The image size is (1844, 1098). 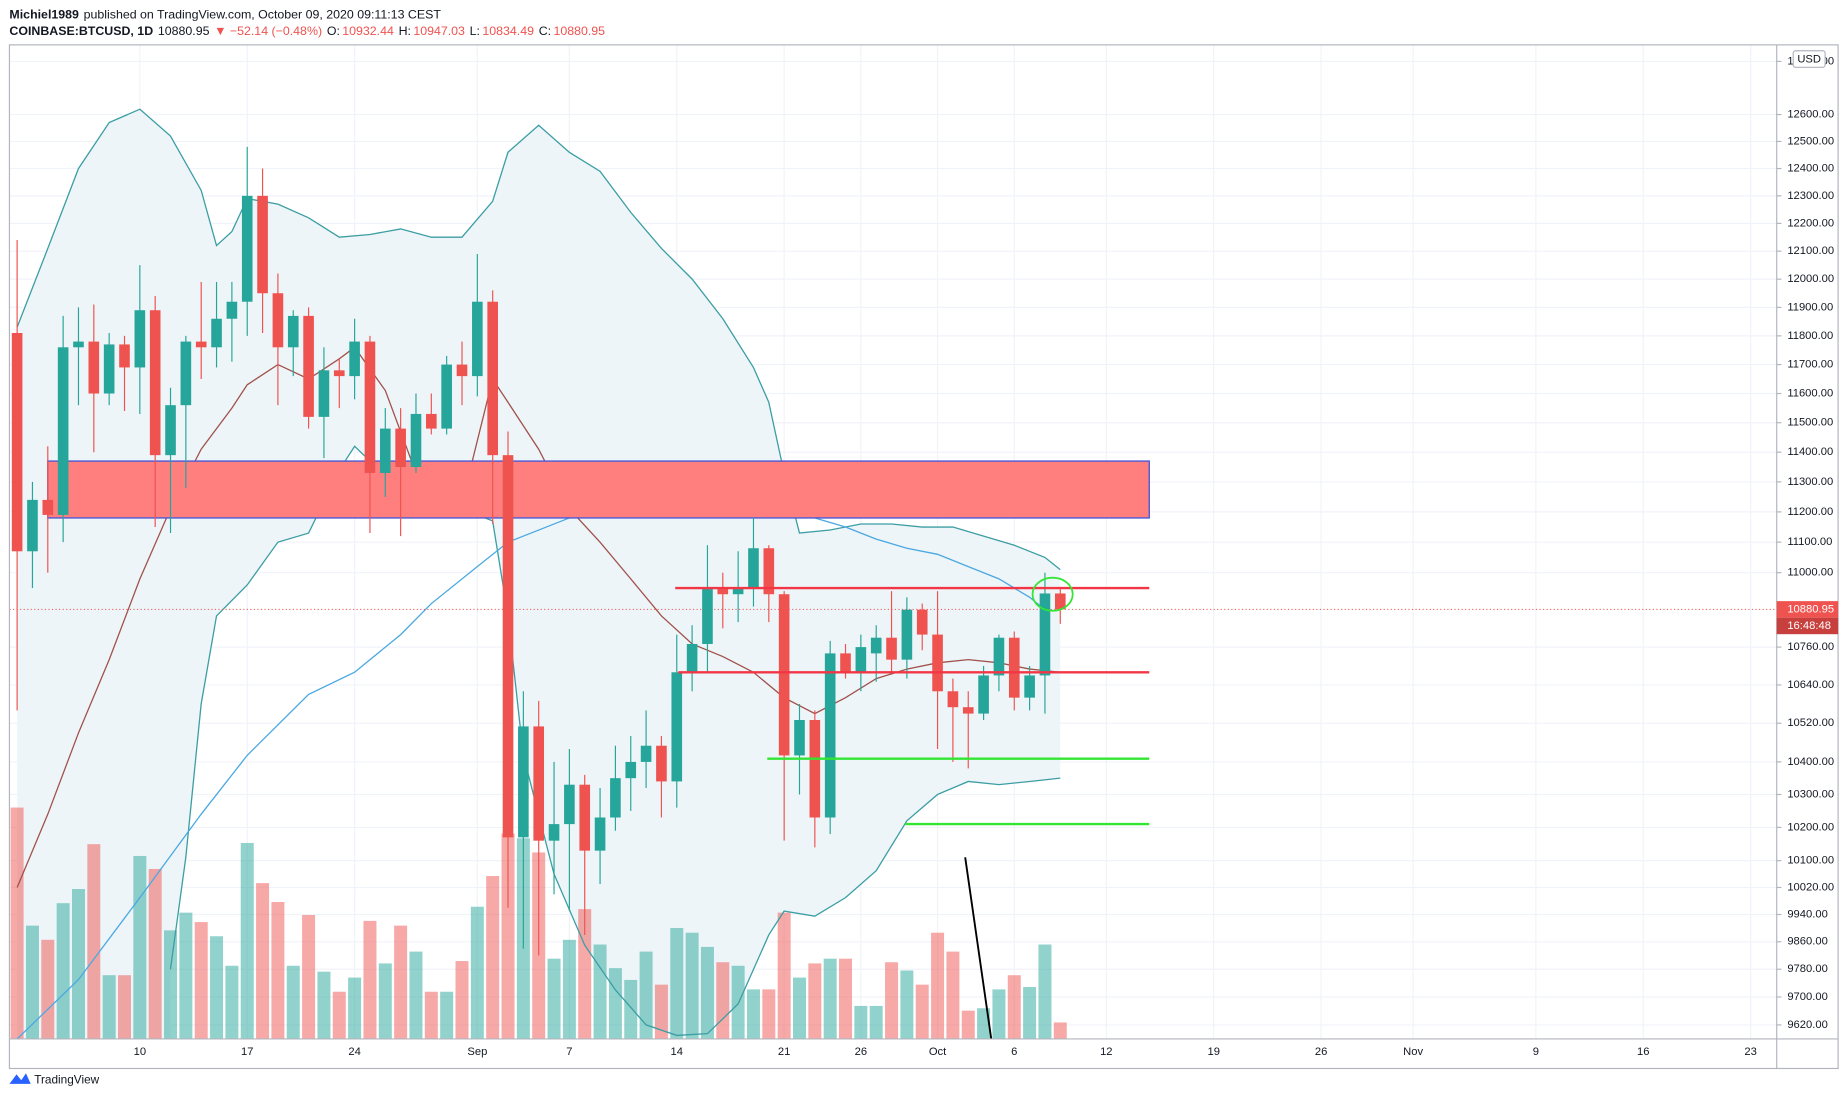 What do you see at coordinates (1809, 60) in the screenshot?
I see `currency-label: USD` at bounding box center [1809, 60].